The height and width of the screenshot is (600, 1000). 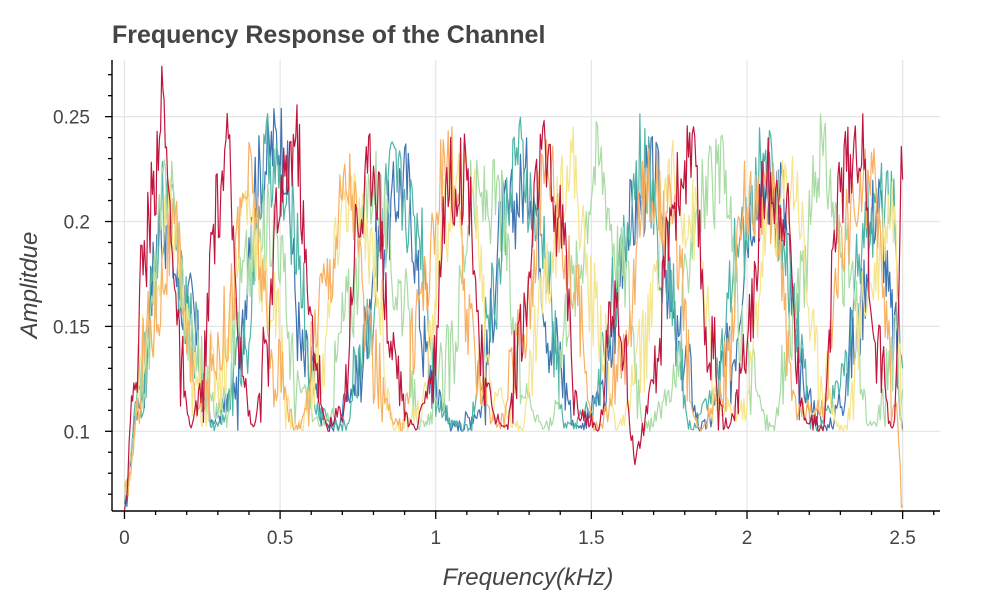 What do you see at coordinates (435, 538) in the screenshot?
I see `x-tick-label: 1` at bounding box center [435, 538].